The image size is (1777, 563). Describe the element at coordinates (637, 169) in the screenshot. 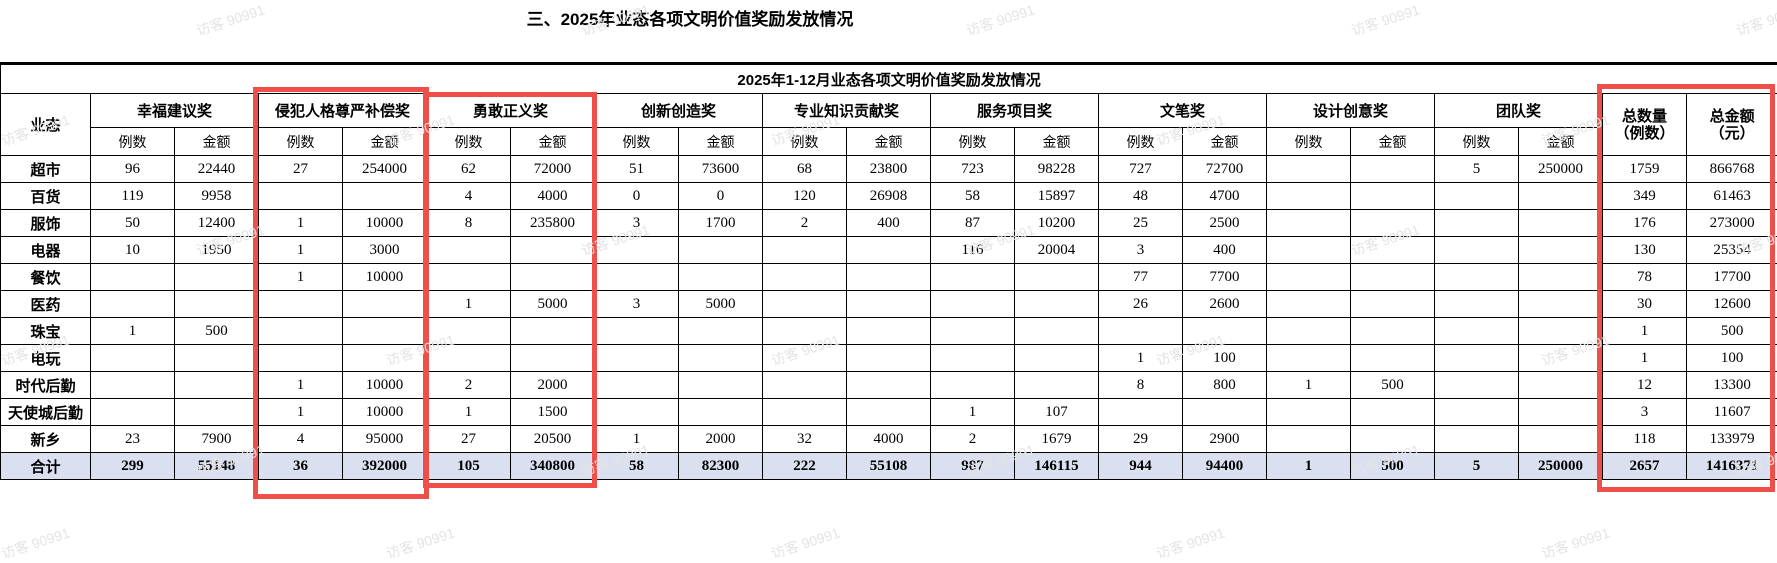

I see `data-cell: 51` at that location.